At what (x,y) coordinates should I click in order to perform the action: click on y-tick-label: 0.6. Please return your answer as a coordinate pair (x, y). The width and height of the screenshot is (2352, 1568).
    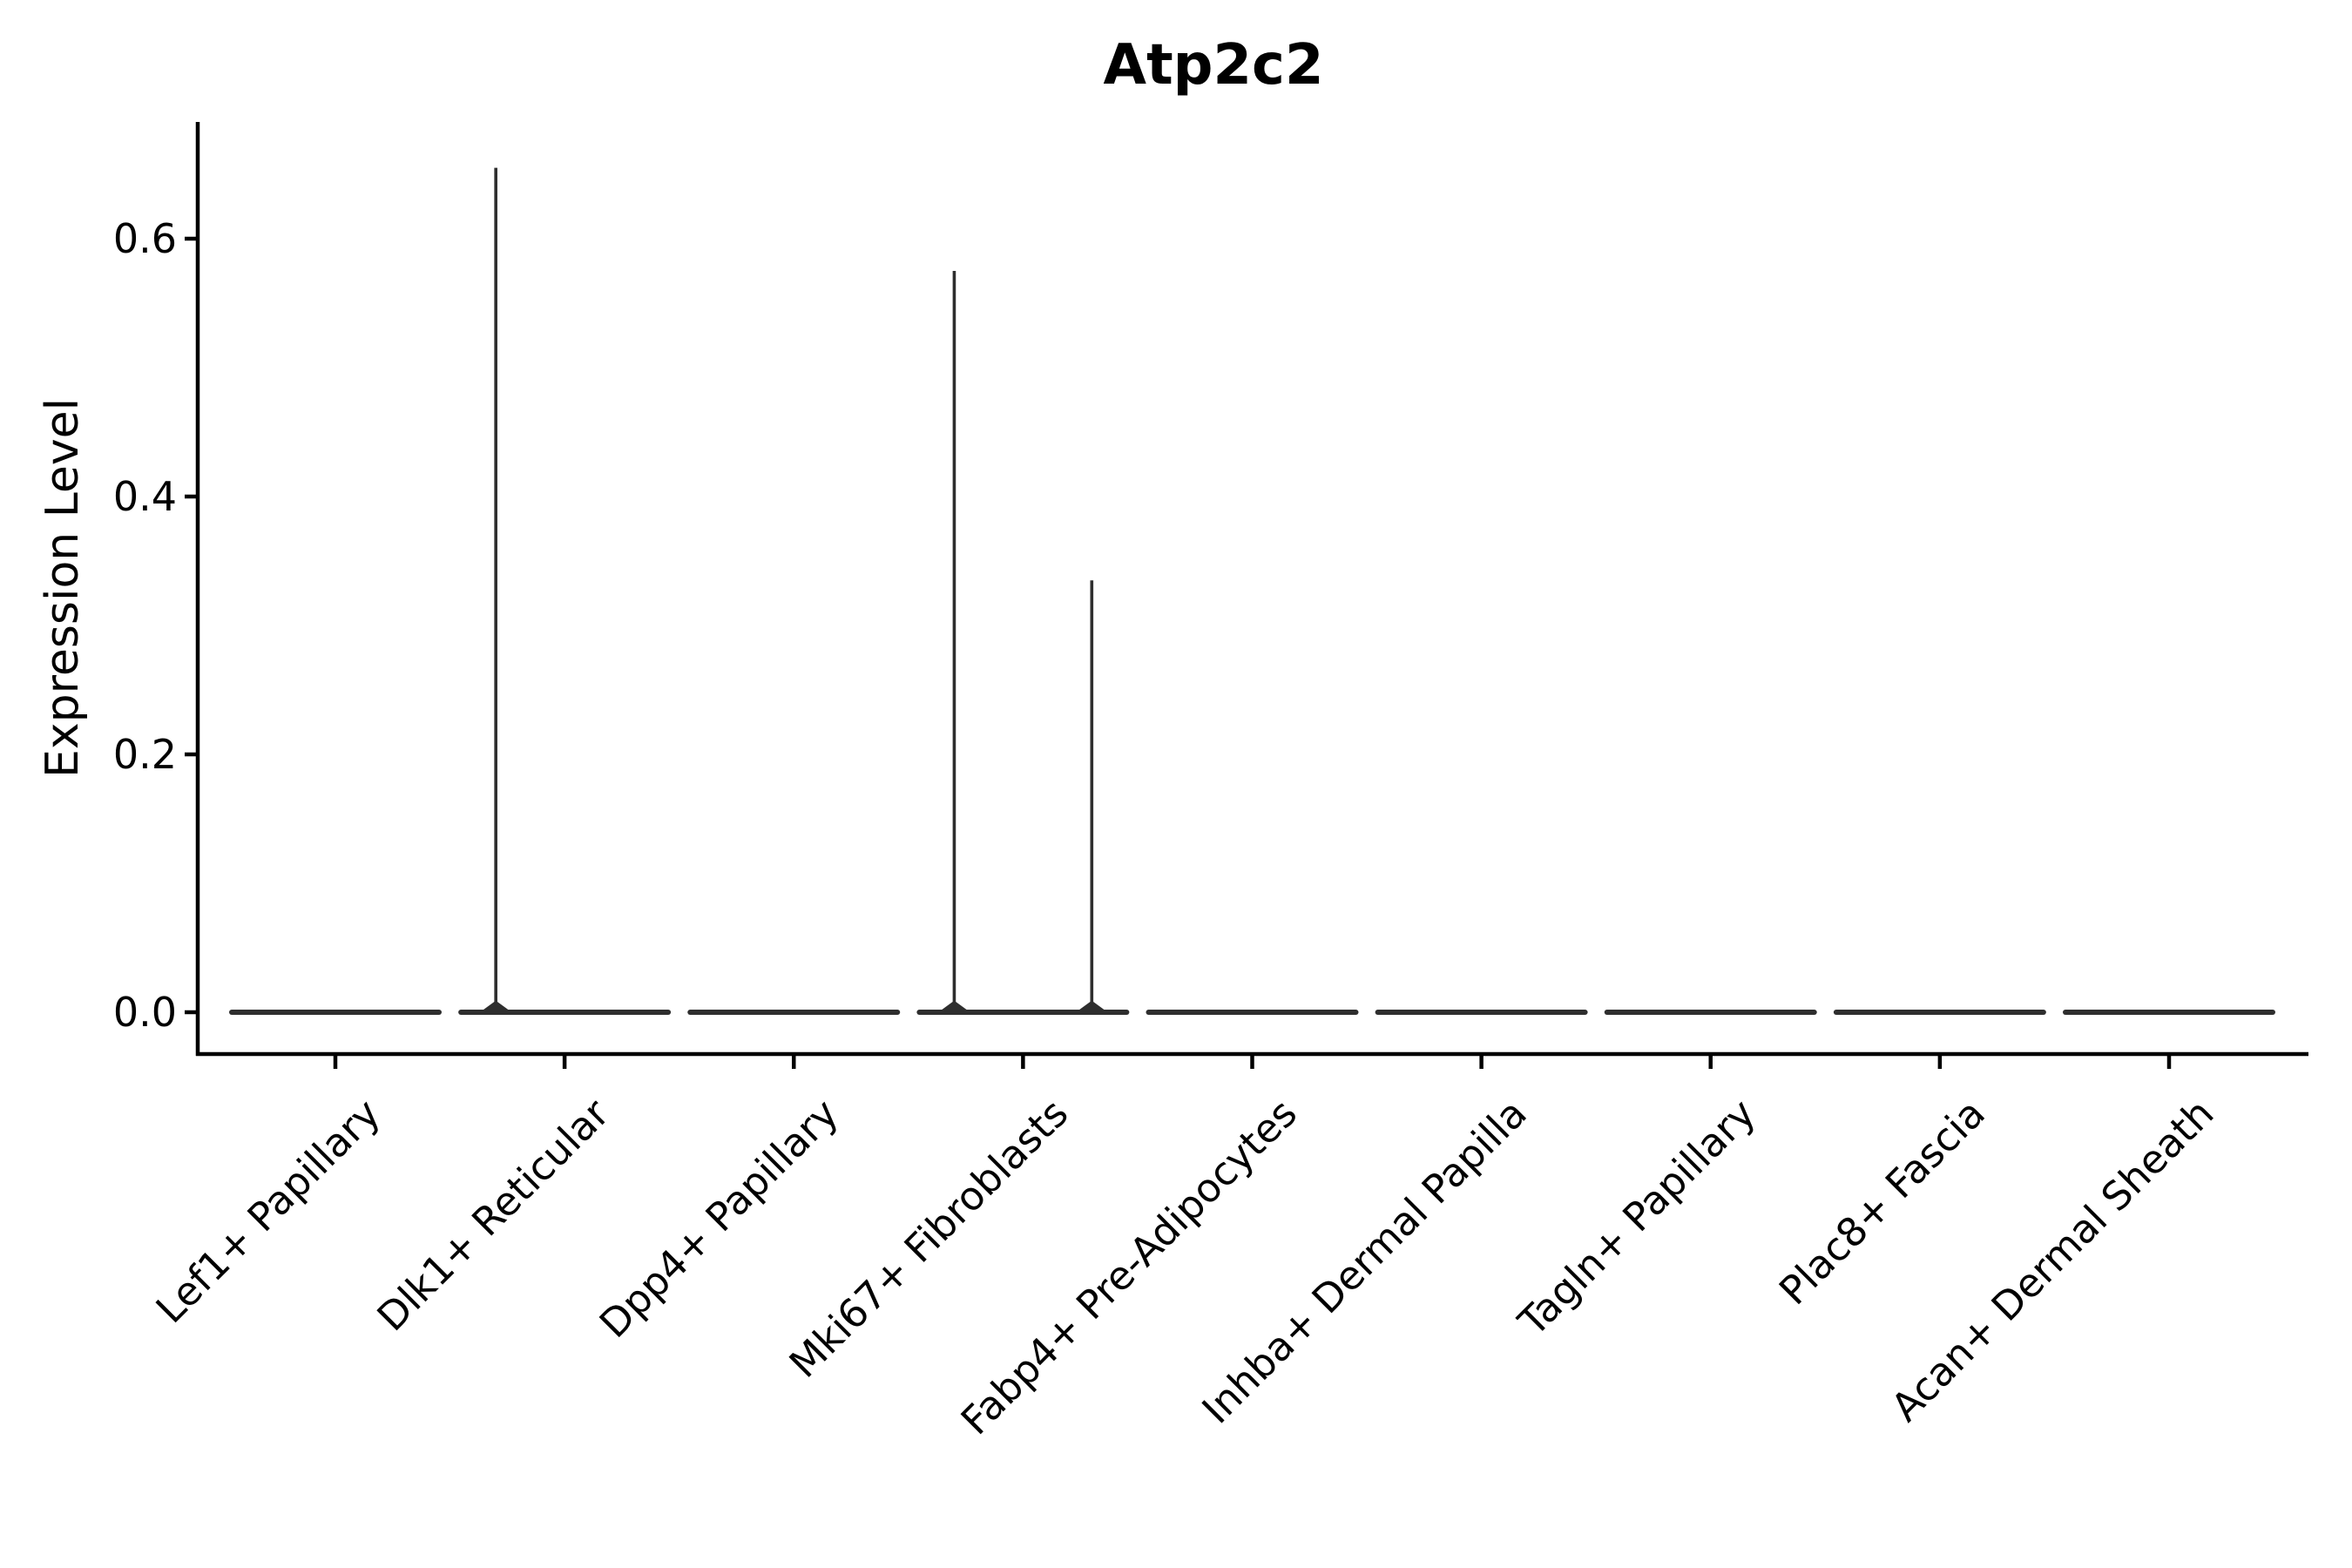
    Looking at the image, I should click on (145, 238).